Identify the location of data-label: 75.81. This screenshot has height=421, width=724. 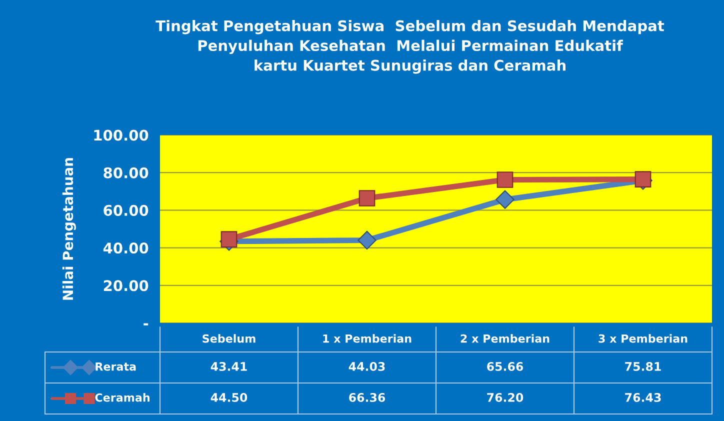
(643, 366).